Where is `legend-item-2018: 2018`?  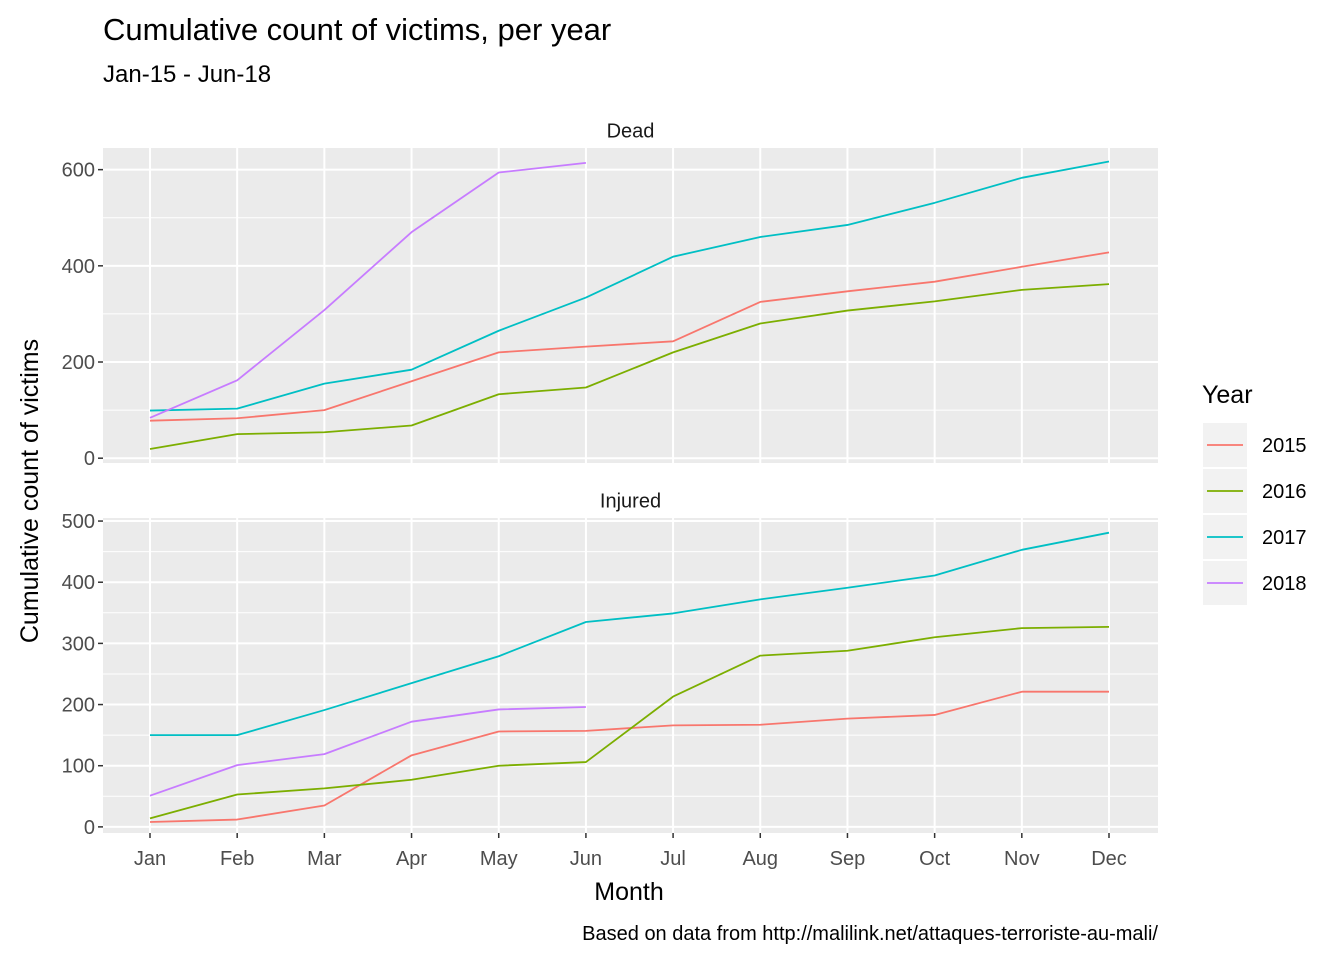
legend-item-2018: 2018 is located at coordinates (1255, 583).